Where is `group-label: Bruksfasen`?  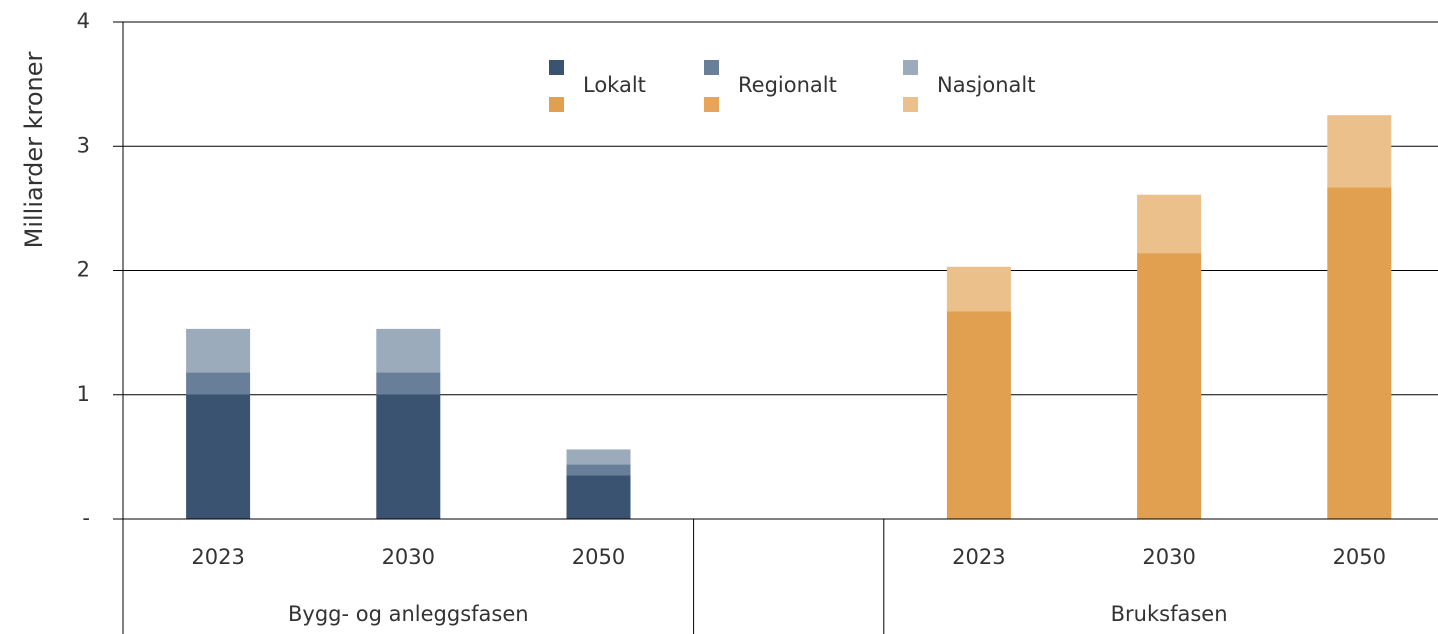
group-label: Bruksfasen is located at coordinates (1169, 614).